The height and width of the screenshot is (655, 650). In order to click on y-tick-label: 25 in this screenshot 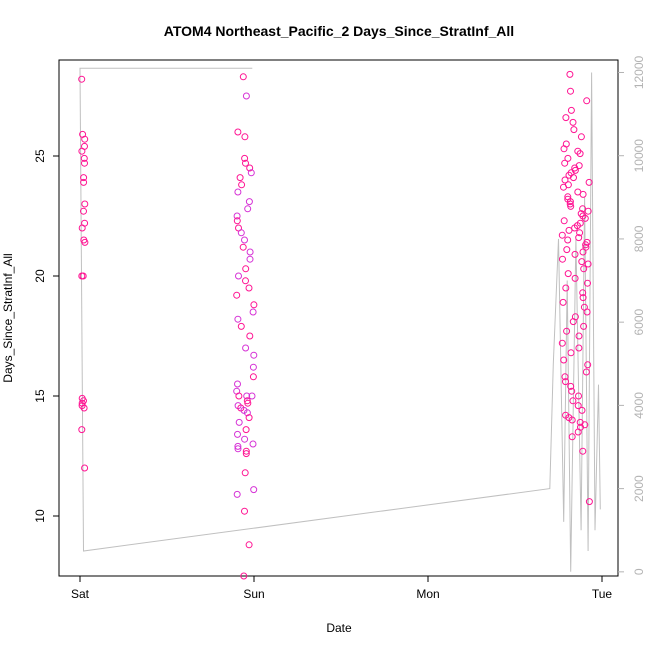, I will do `click(40, 156)`.